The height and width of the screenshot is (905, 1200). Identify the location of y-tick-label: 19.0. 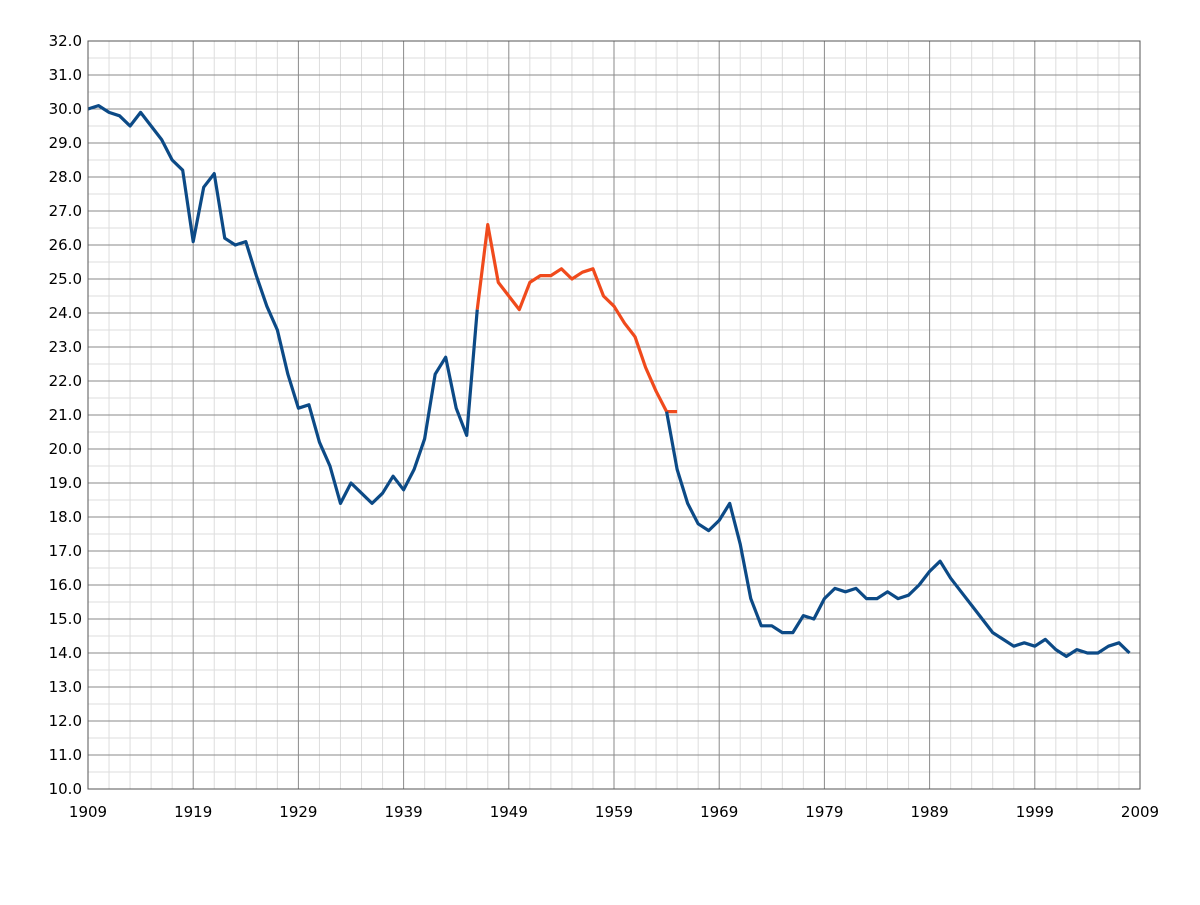
(65, 483).